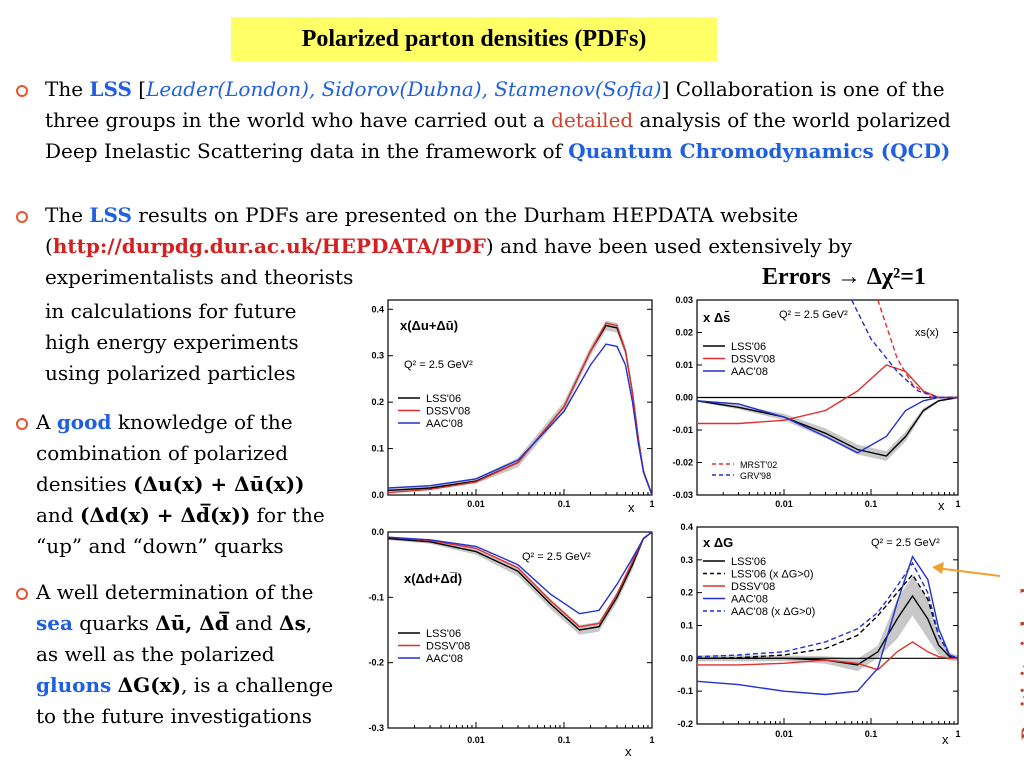  What do you see at coordinates (684, 365) in the screenshot?
I see `y-tick-label: 0.01` at bounding box center [684, 365].